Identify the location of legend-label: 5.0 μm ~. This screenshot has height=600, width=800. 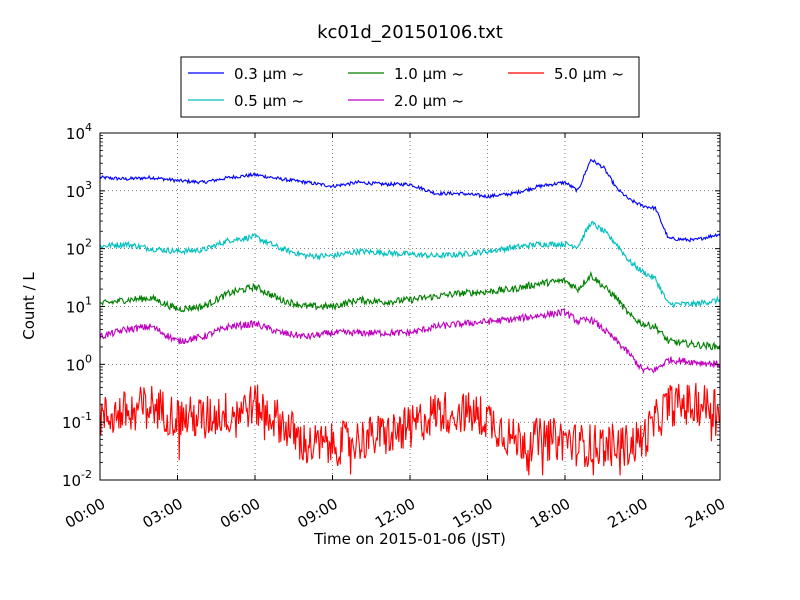
(589, 74).